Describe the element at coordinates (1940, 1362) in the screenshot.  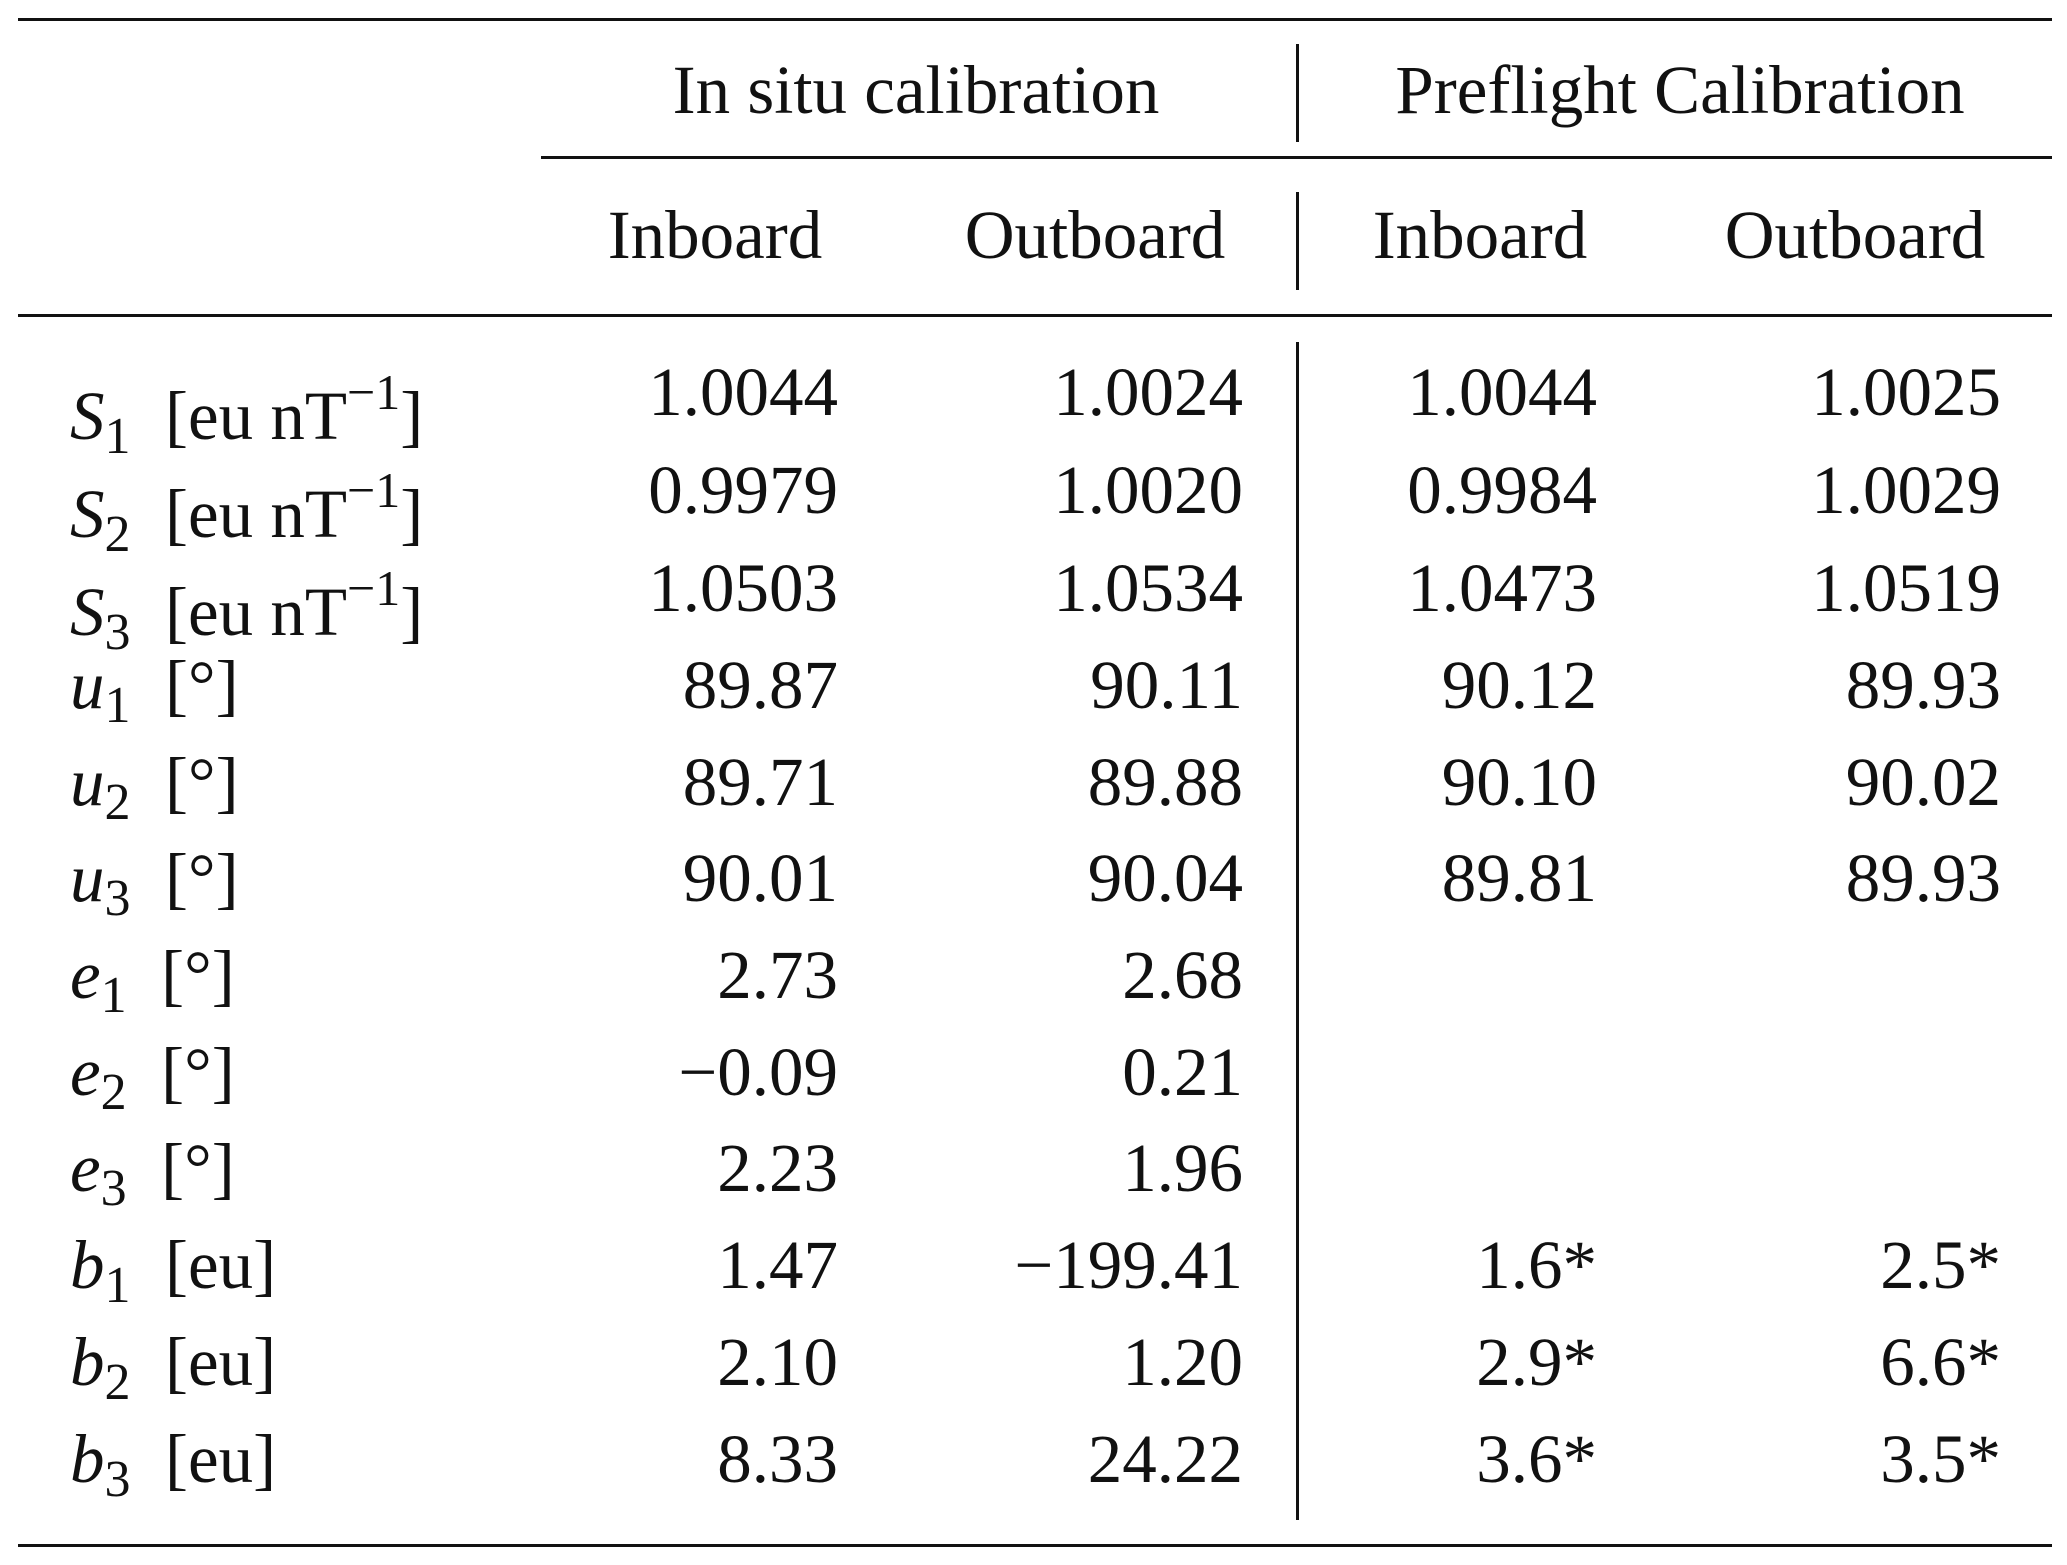
I see `table-cell: 6.6*` at that location.